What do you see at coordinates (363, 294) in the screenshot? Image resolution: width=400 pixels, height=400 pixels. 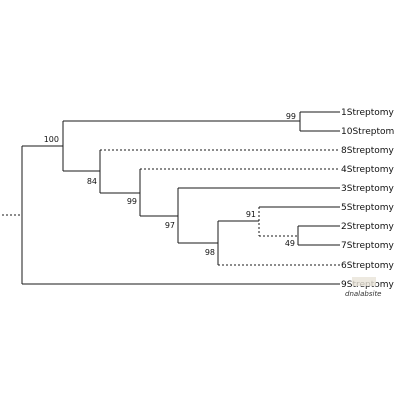 I see `svg-text: dnalabsite` at bounding box center [363, 294].